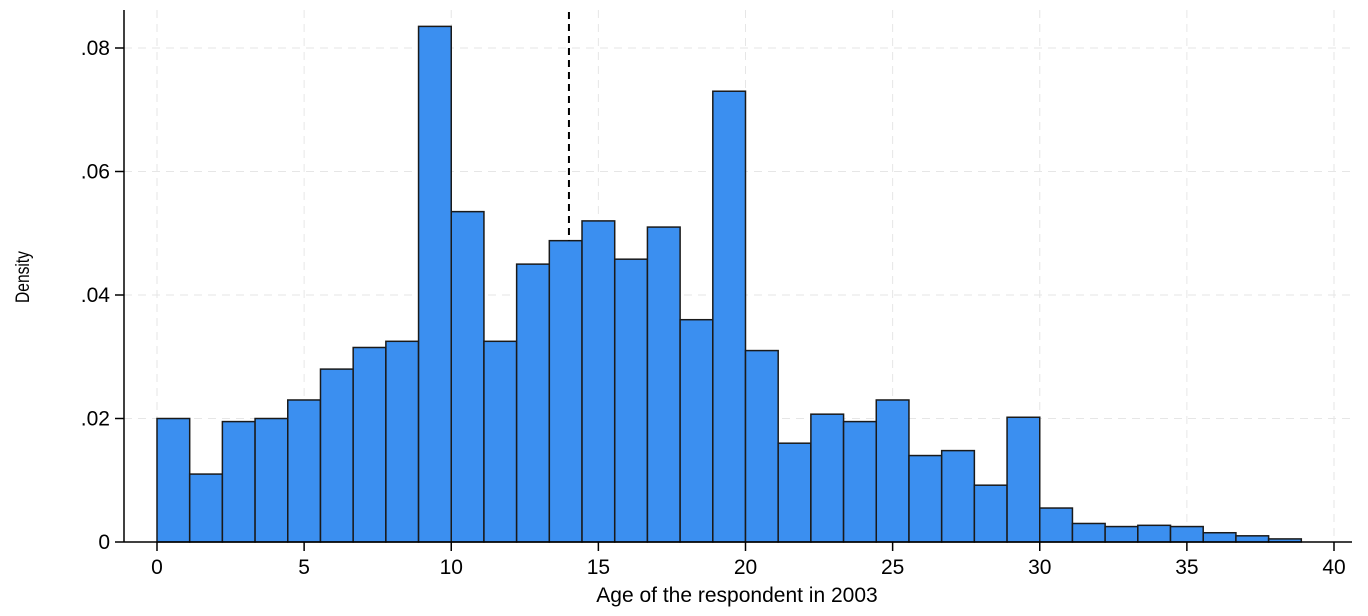 This screenshot has height=616, width=1368. I want to click on x-tick-label: 25, so click(892, 567).